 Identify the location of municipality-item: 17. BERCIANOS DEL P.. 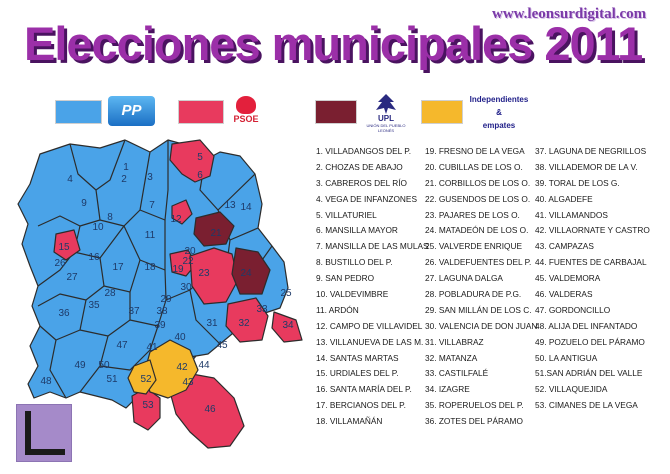
(361, 405).